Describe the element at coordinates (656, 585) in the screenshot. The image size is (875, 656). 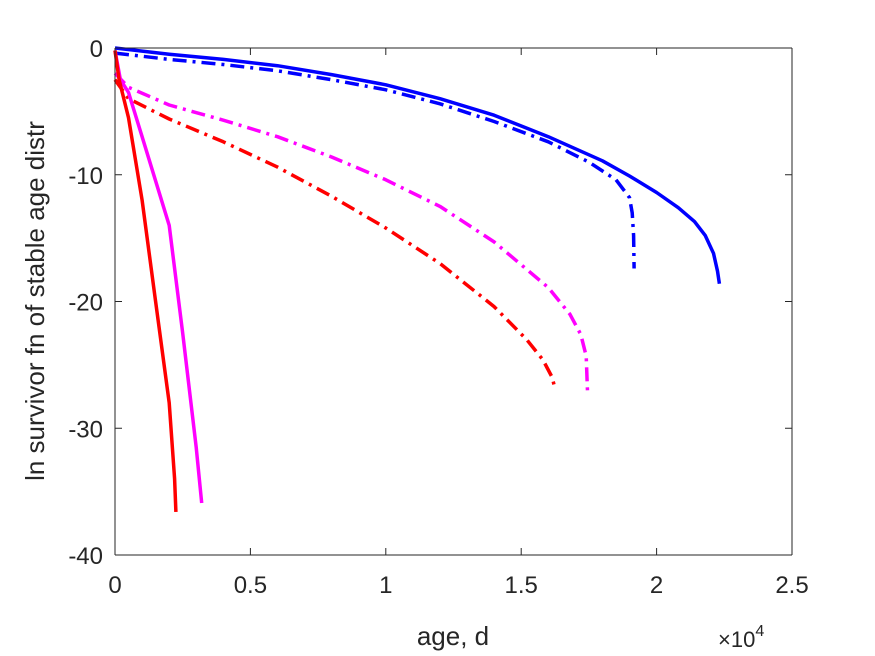
I see `x-tick-label: 2` at that location.